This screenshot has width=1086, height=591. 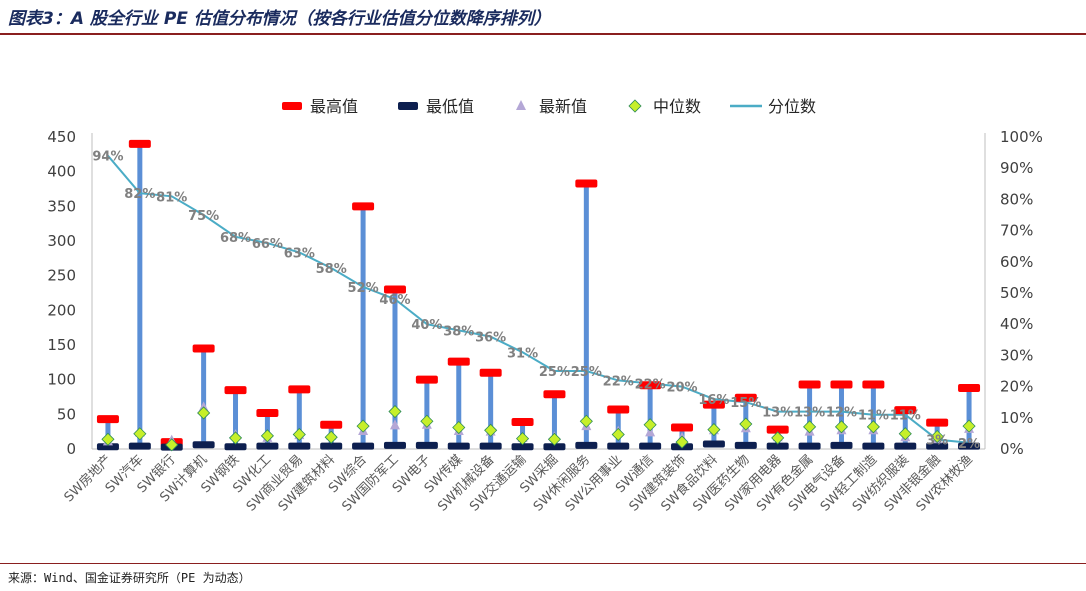 What do you see at coordinates (171, 197) in the screenshot?
I see `percent-label: 81%` at bounding box center [171, 197].